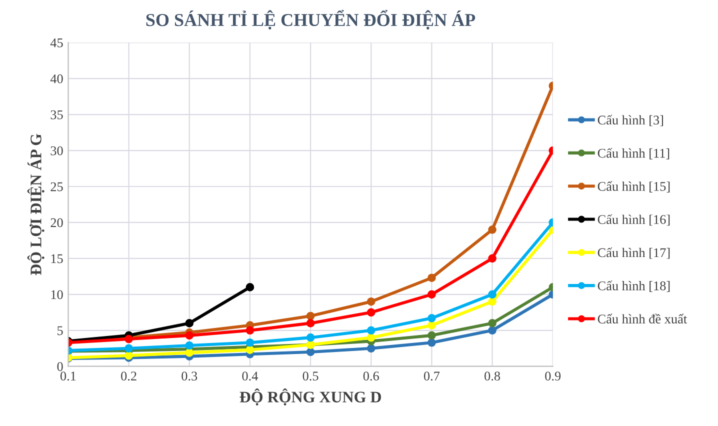  Describe the element at coordinates (56, 115) in the screenshot. I see `y-tick-label: 35` at that location.